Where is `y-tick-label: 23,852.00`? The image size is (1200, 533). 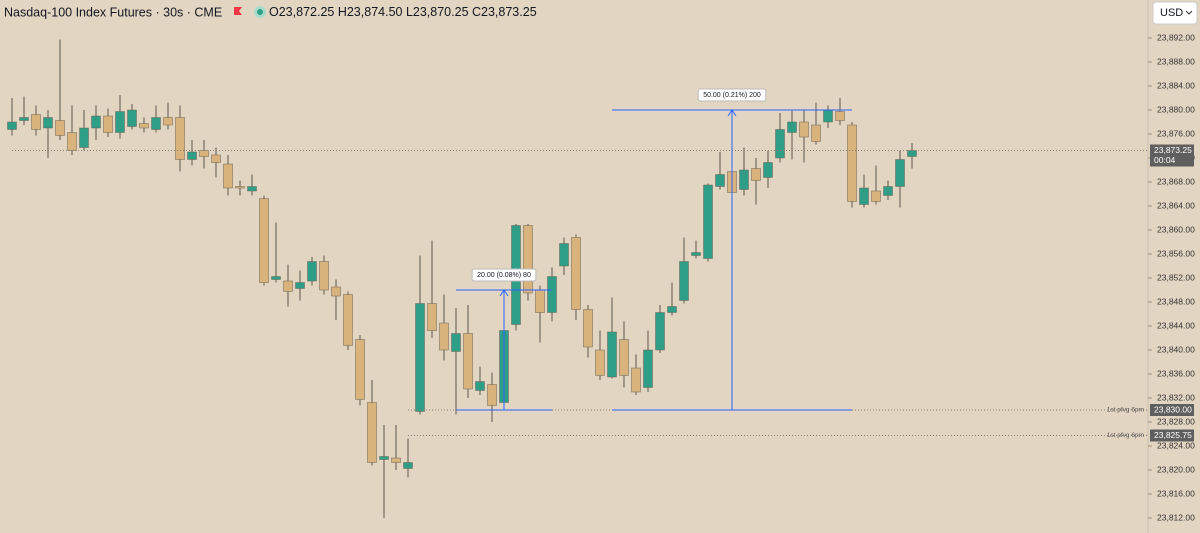 y-tick-label: 23,852.00 is located at coordinates (1176, 277).